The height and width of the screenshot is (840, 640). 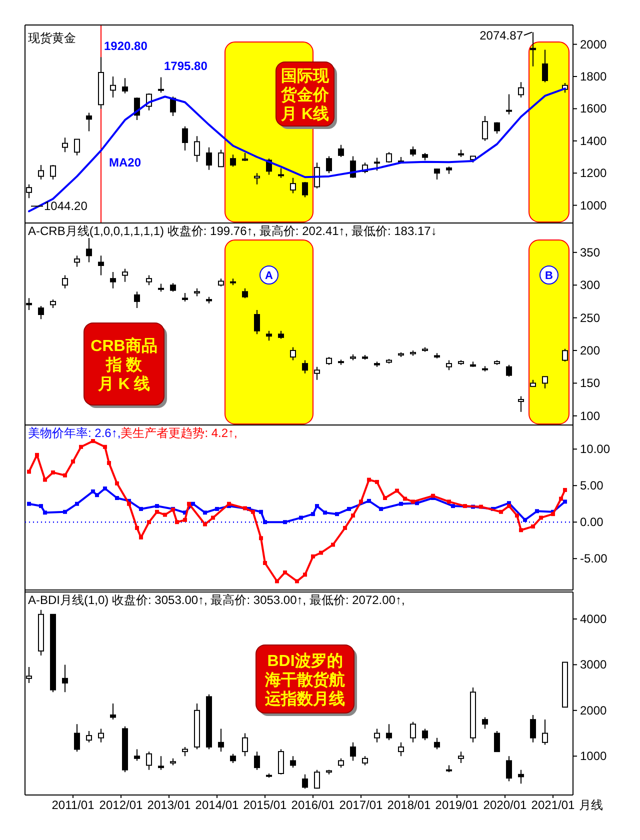 What do you see at coordinates (313, 805) in the screenshot?
I see `x-tick-label: 2016/01` at bounding box center [313, 805].